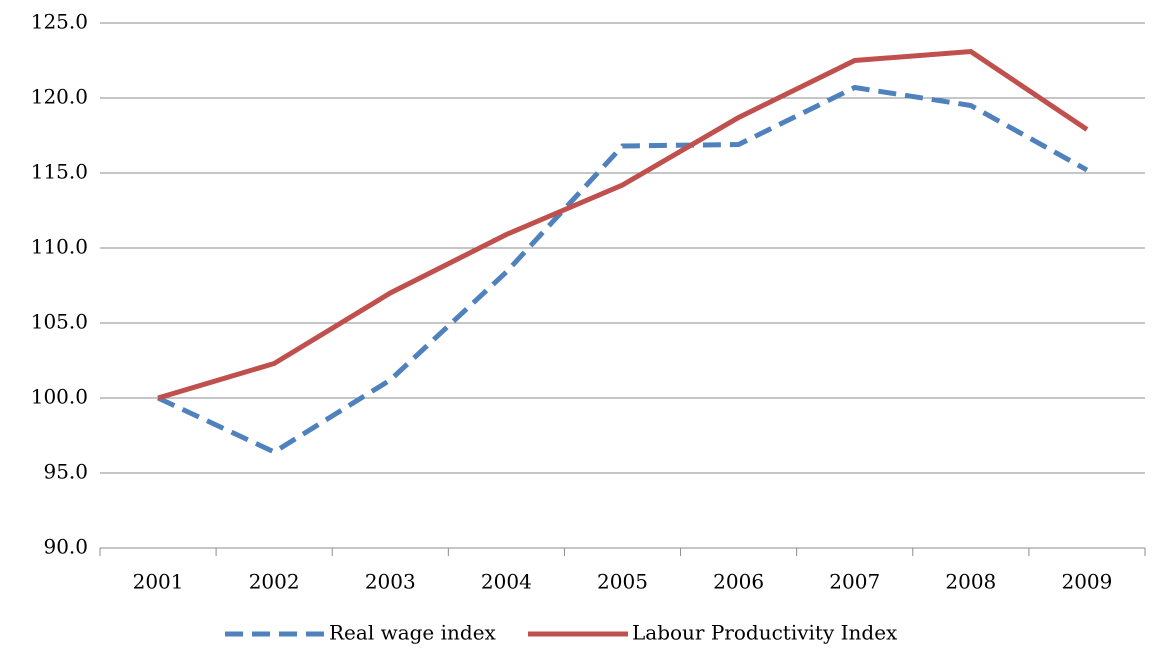 This screenshot has height=651, width=1157. What do you see at coordinates (65, 547) in the screenshot?
I see `y-tick-label: 90.0` at bounding box center [65, 547].